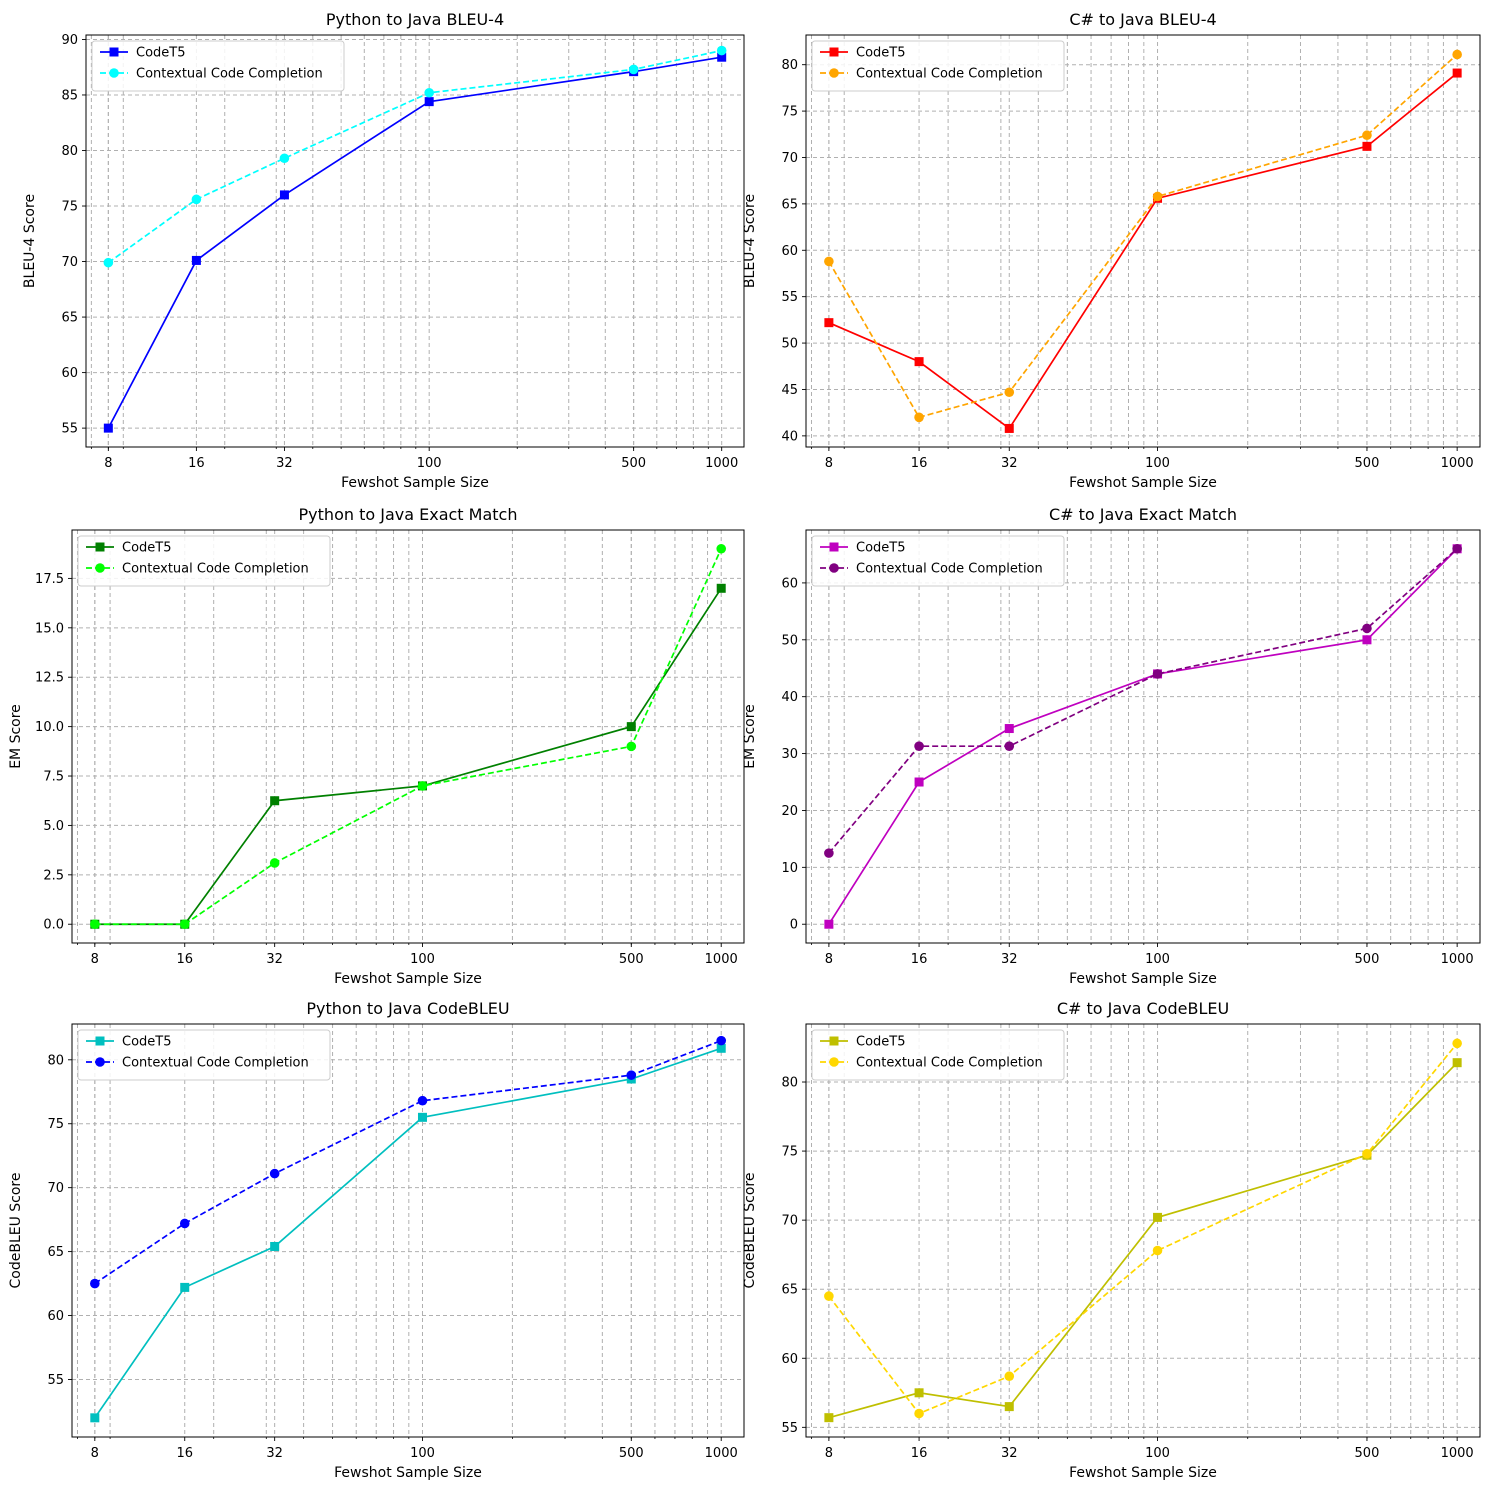 The image size is (1490, 1490). Describe the element at coordinates (829, 1453) in the screenshot. I see `x-tick-label: 8` at that location.